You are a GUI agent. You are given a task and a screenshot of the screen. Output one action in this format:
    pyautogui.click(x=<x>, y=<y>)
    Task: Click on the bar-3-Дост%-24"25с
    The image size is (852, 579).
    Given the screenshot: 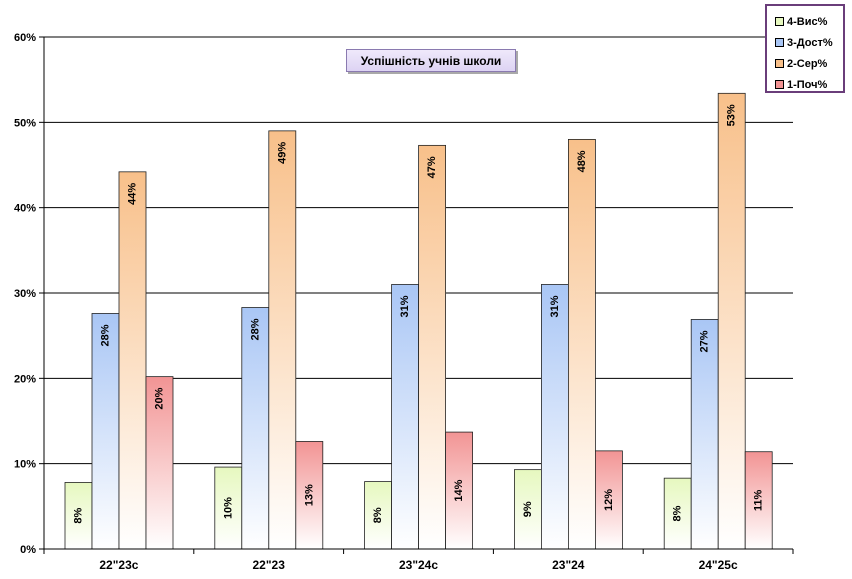 What is the action you would take?
    pyautogui.click(x=704, y=434)
    